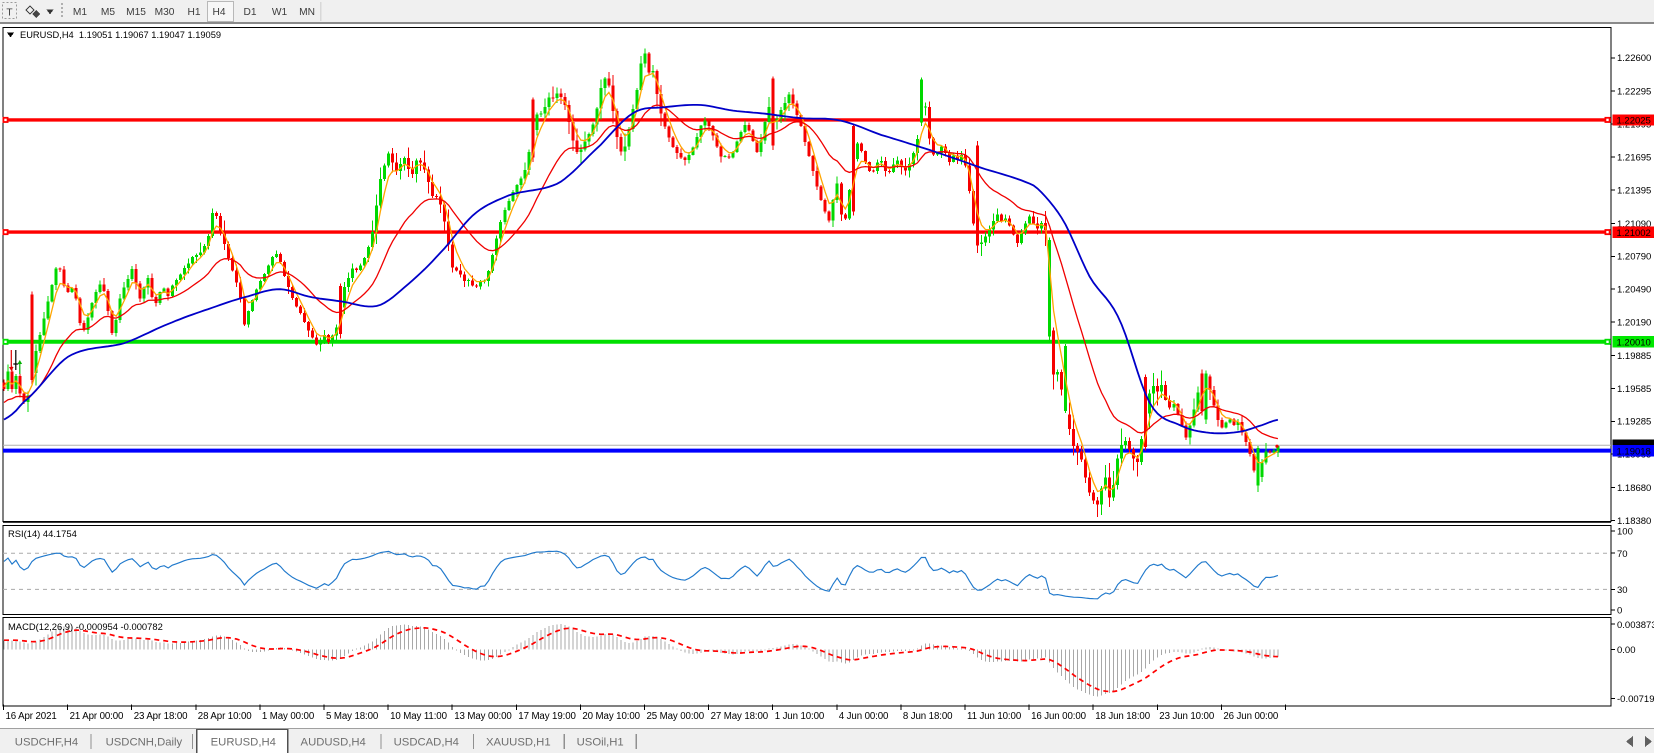 This screenshot has height=753, width=1654. I want to click on svg-text: 1.20490, so click(1634, 290).